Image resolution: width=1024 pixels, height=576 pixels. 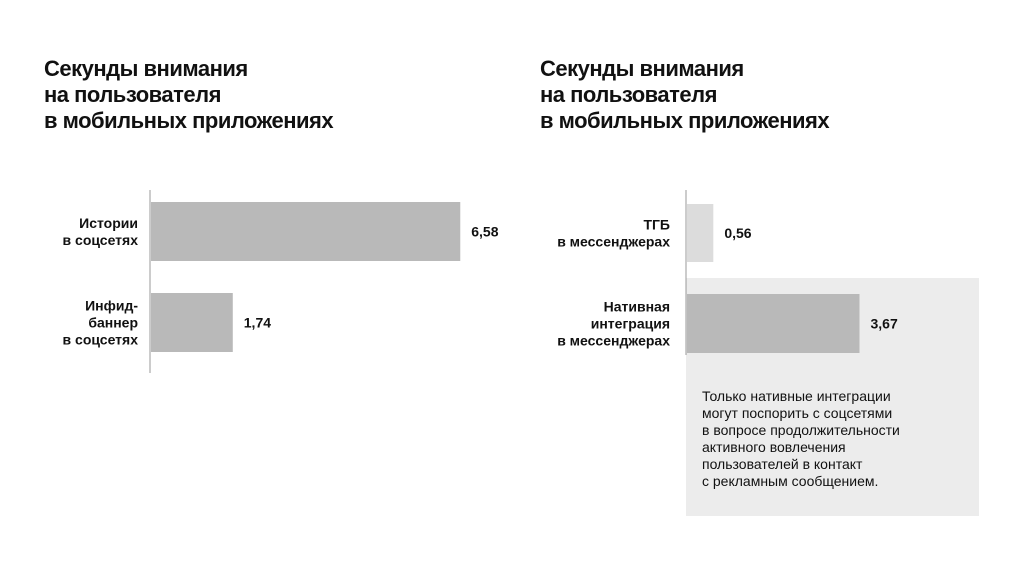 I want to click on annotation: Только нативные интеграции, so click(x=796, y=396).